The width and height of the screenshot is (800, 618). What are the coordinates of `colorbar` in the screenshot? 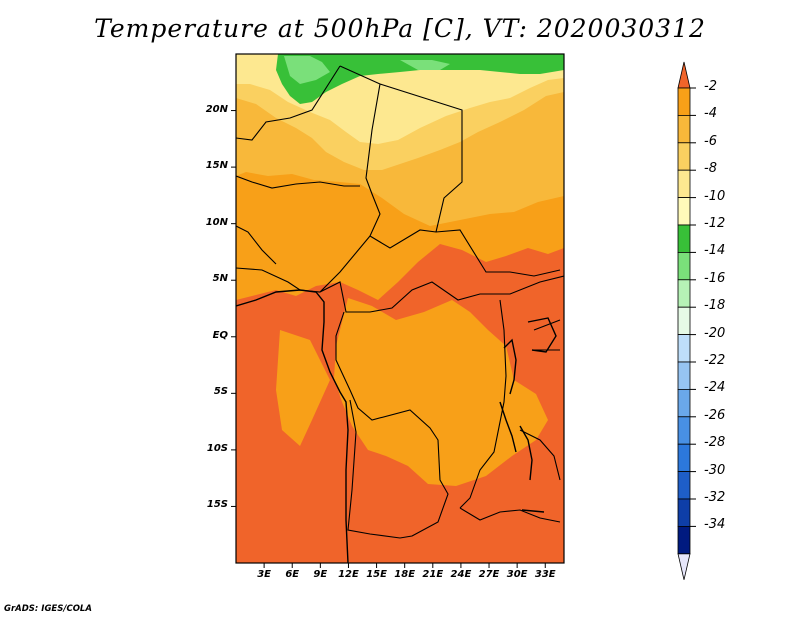 It's located at (686, 320).